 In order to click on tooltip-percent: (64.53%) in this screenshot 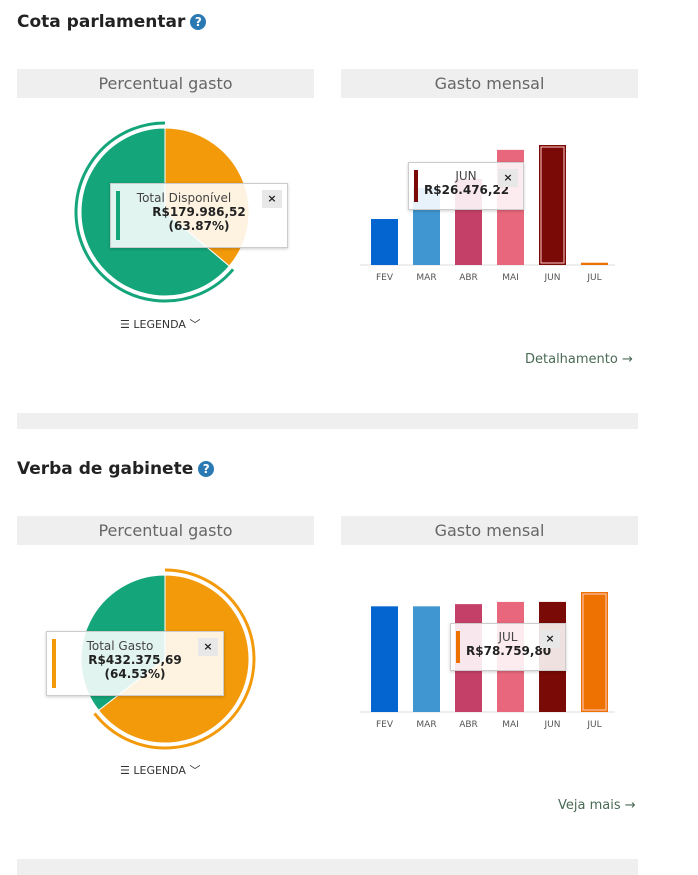, I will do `click(135, 674)`.